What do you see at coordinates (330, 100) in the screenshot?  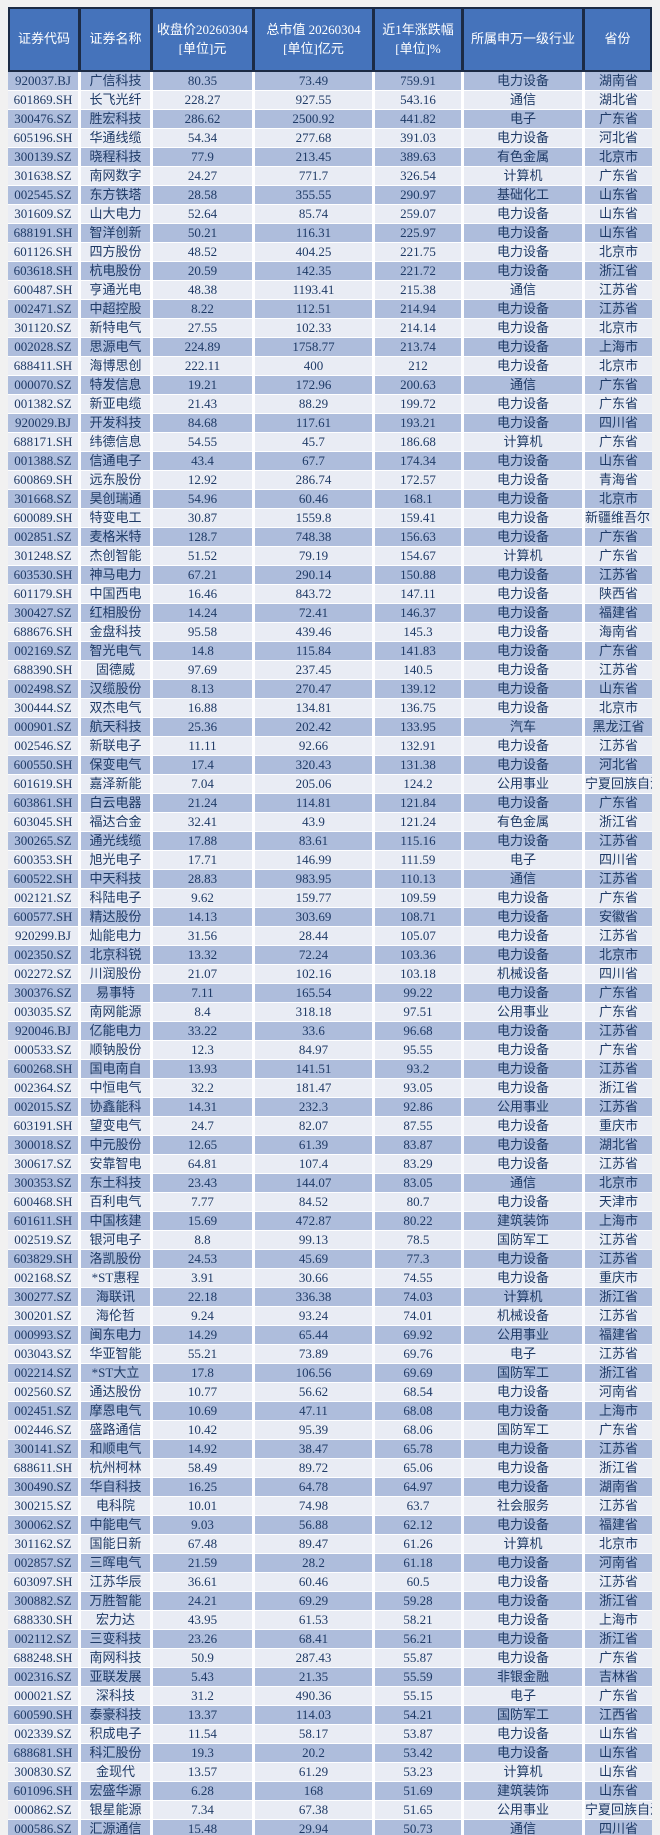 I see `table-row: 601869.SH 长飞光纤 228.27 927.55 543.16 通信 湖北省` at bounding box center [330, 100].